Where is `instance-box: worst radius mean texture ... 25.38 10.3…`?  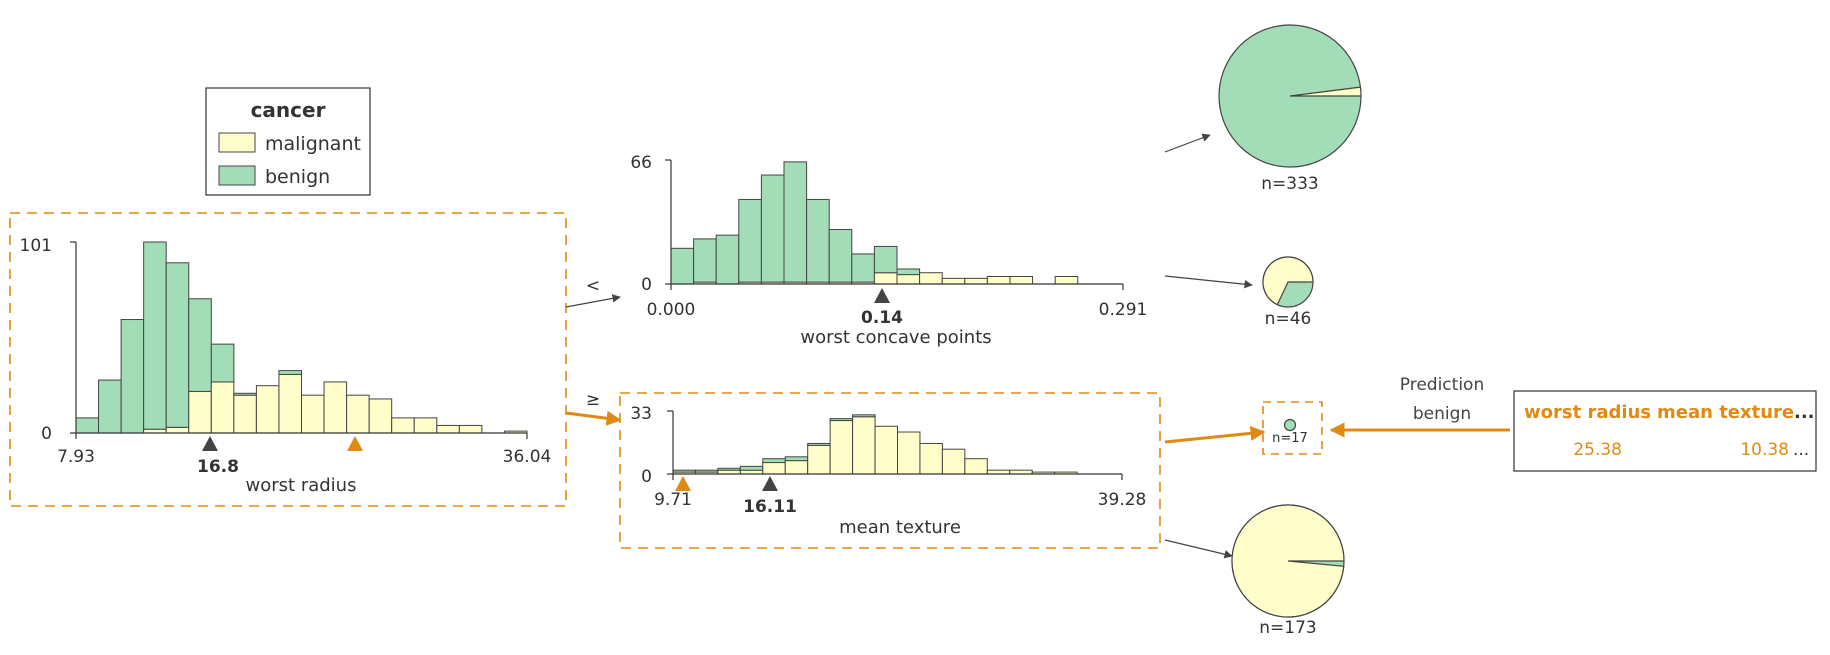 instance-box: worst radius mean texture ... 25.38 10.3… is located at coordinates (1665, 431).